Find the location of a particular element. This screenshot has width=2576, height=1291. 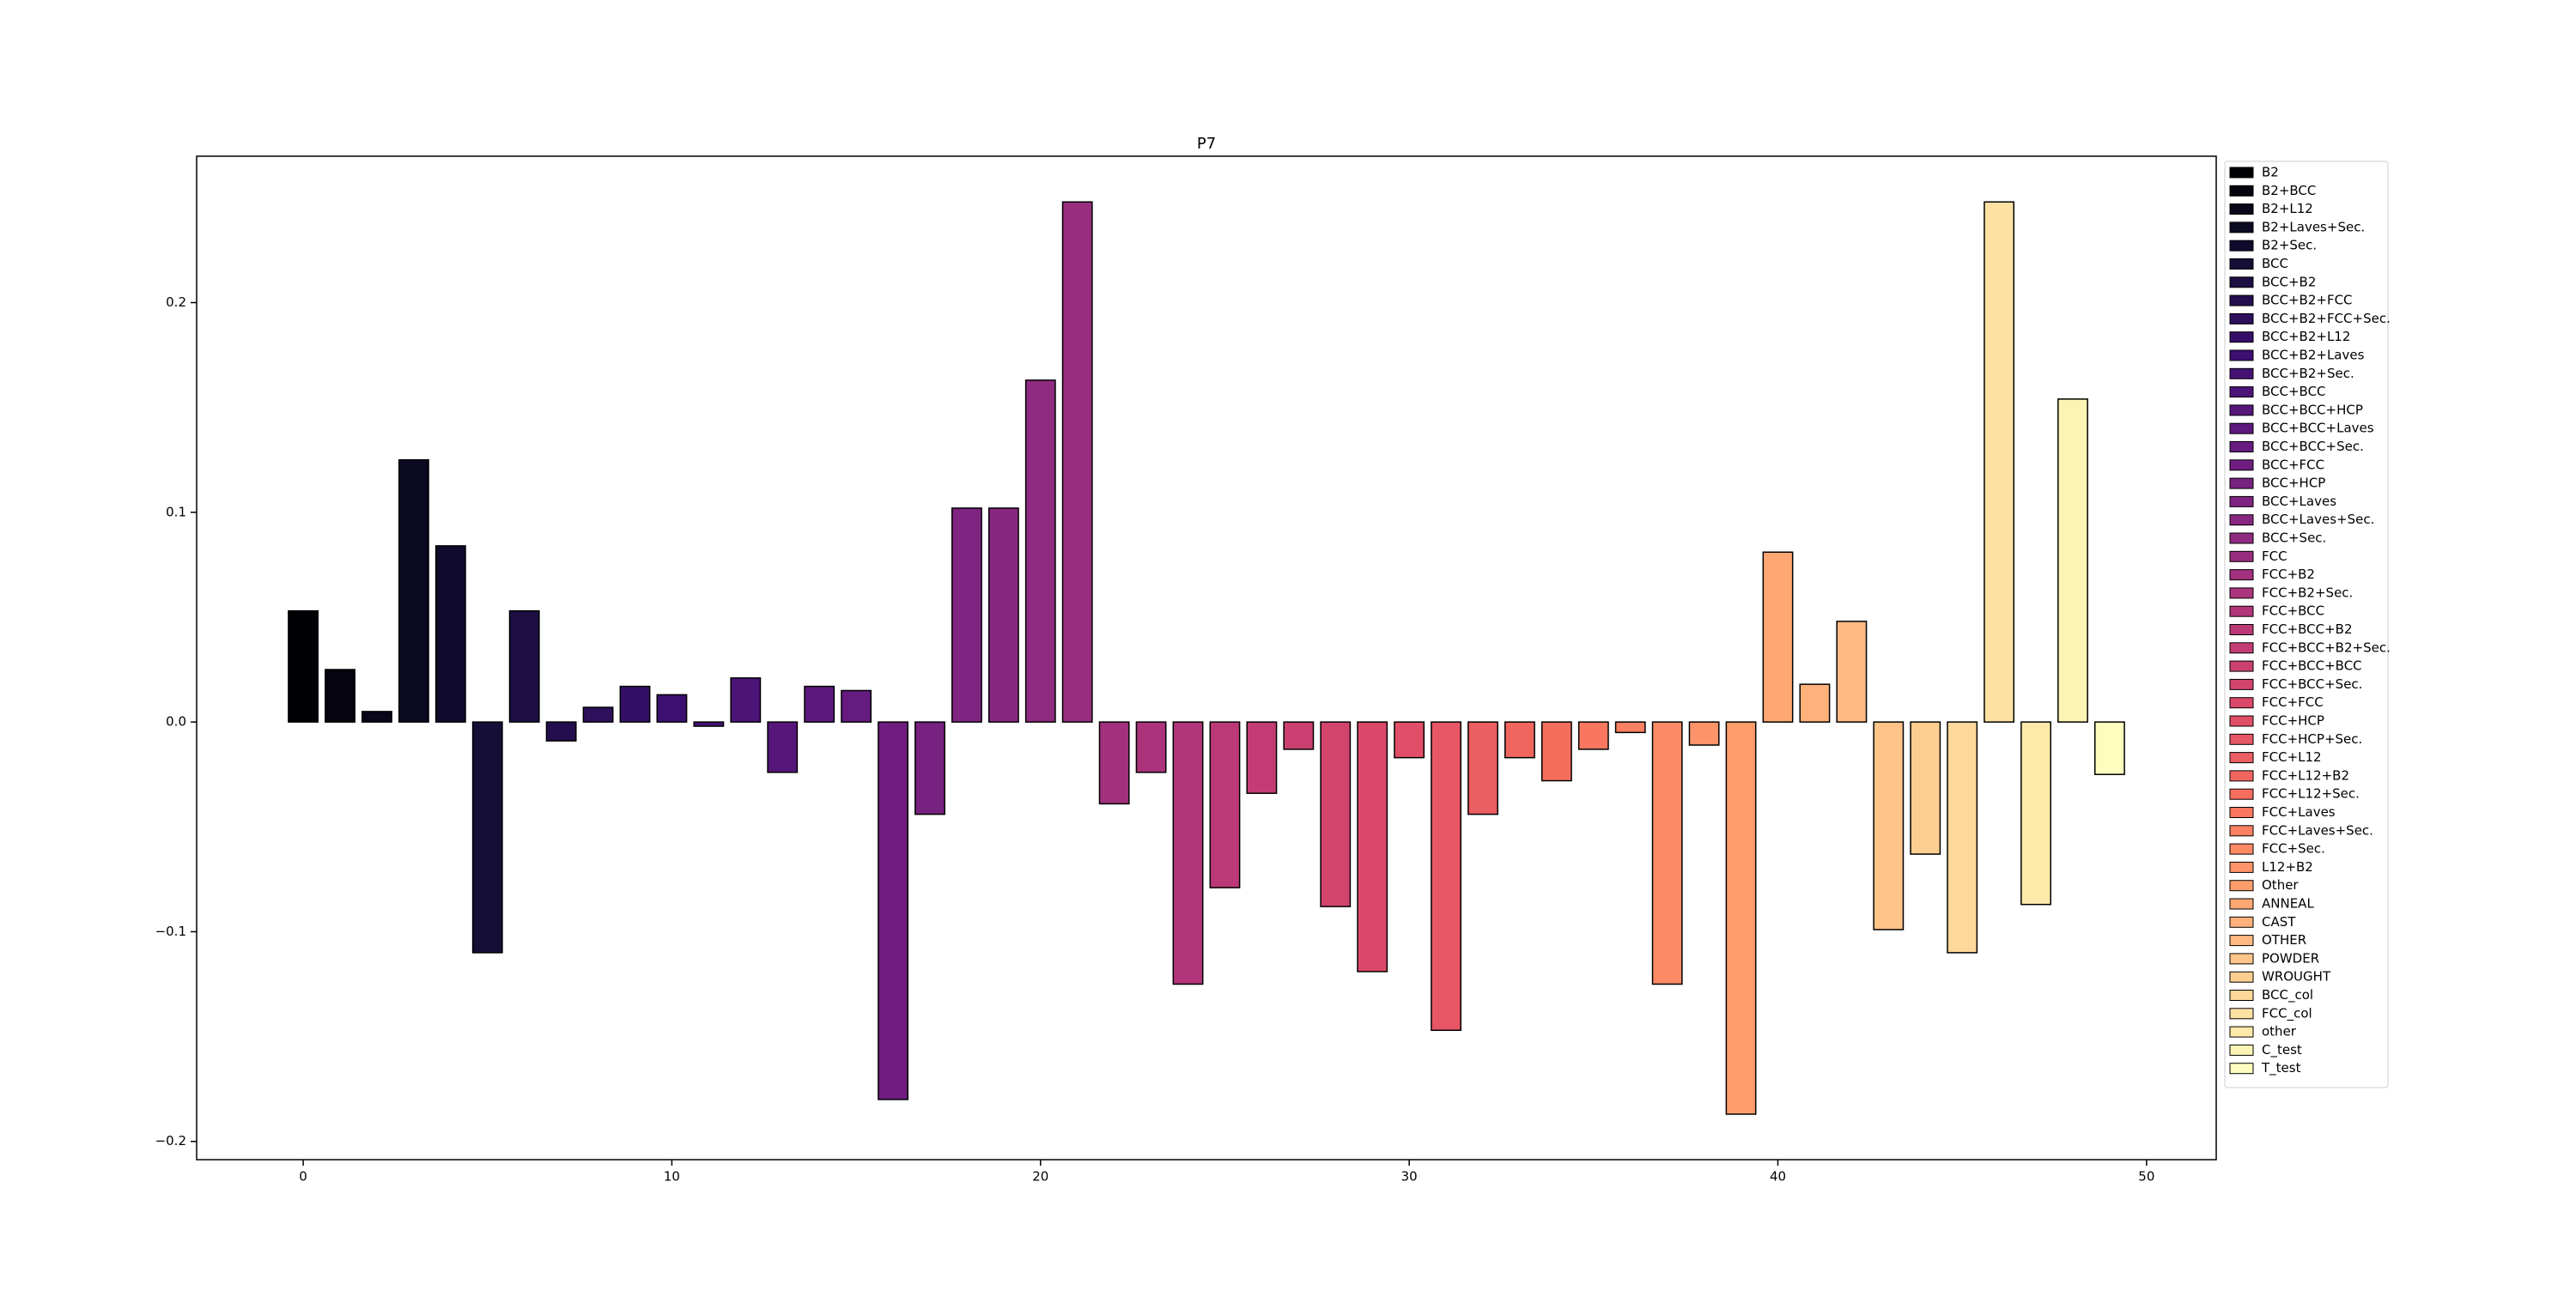

legend-label: BCC+FCC is located at coordinates (2293, 465).